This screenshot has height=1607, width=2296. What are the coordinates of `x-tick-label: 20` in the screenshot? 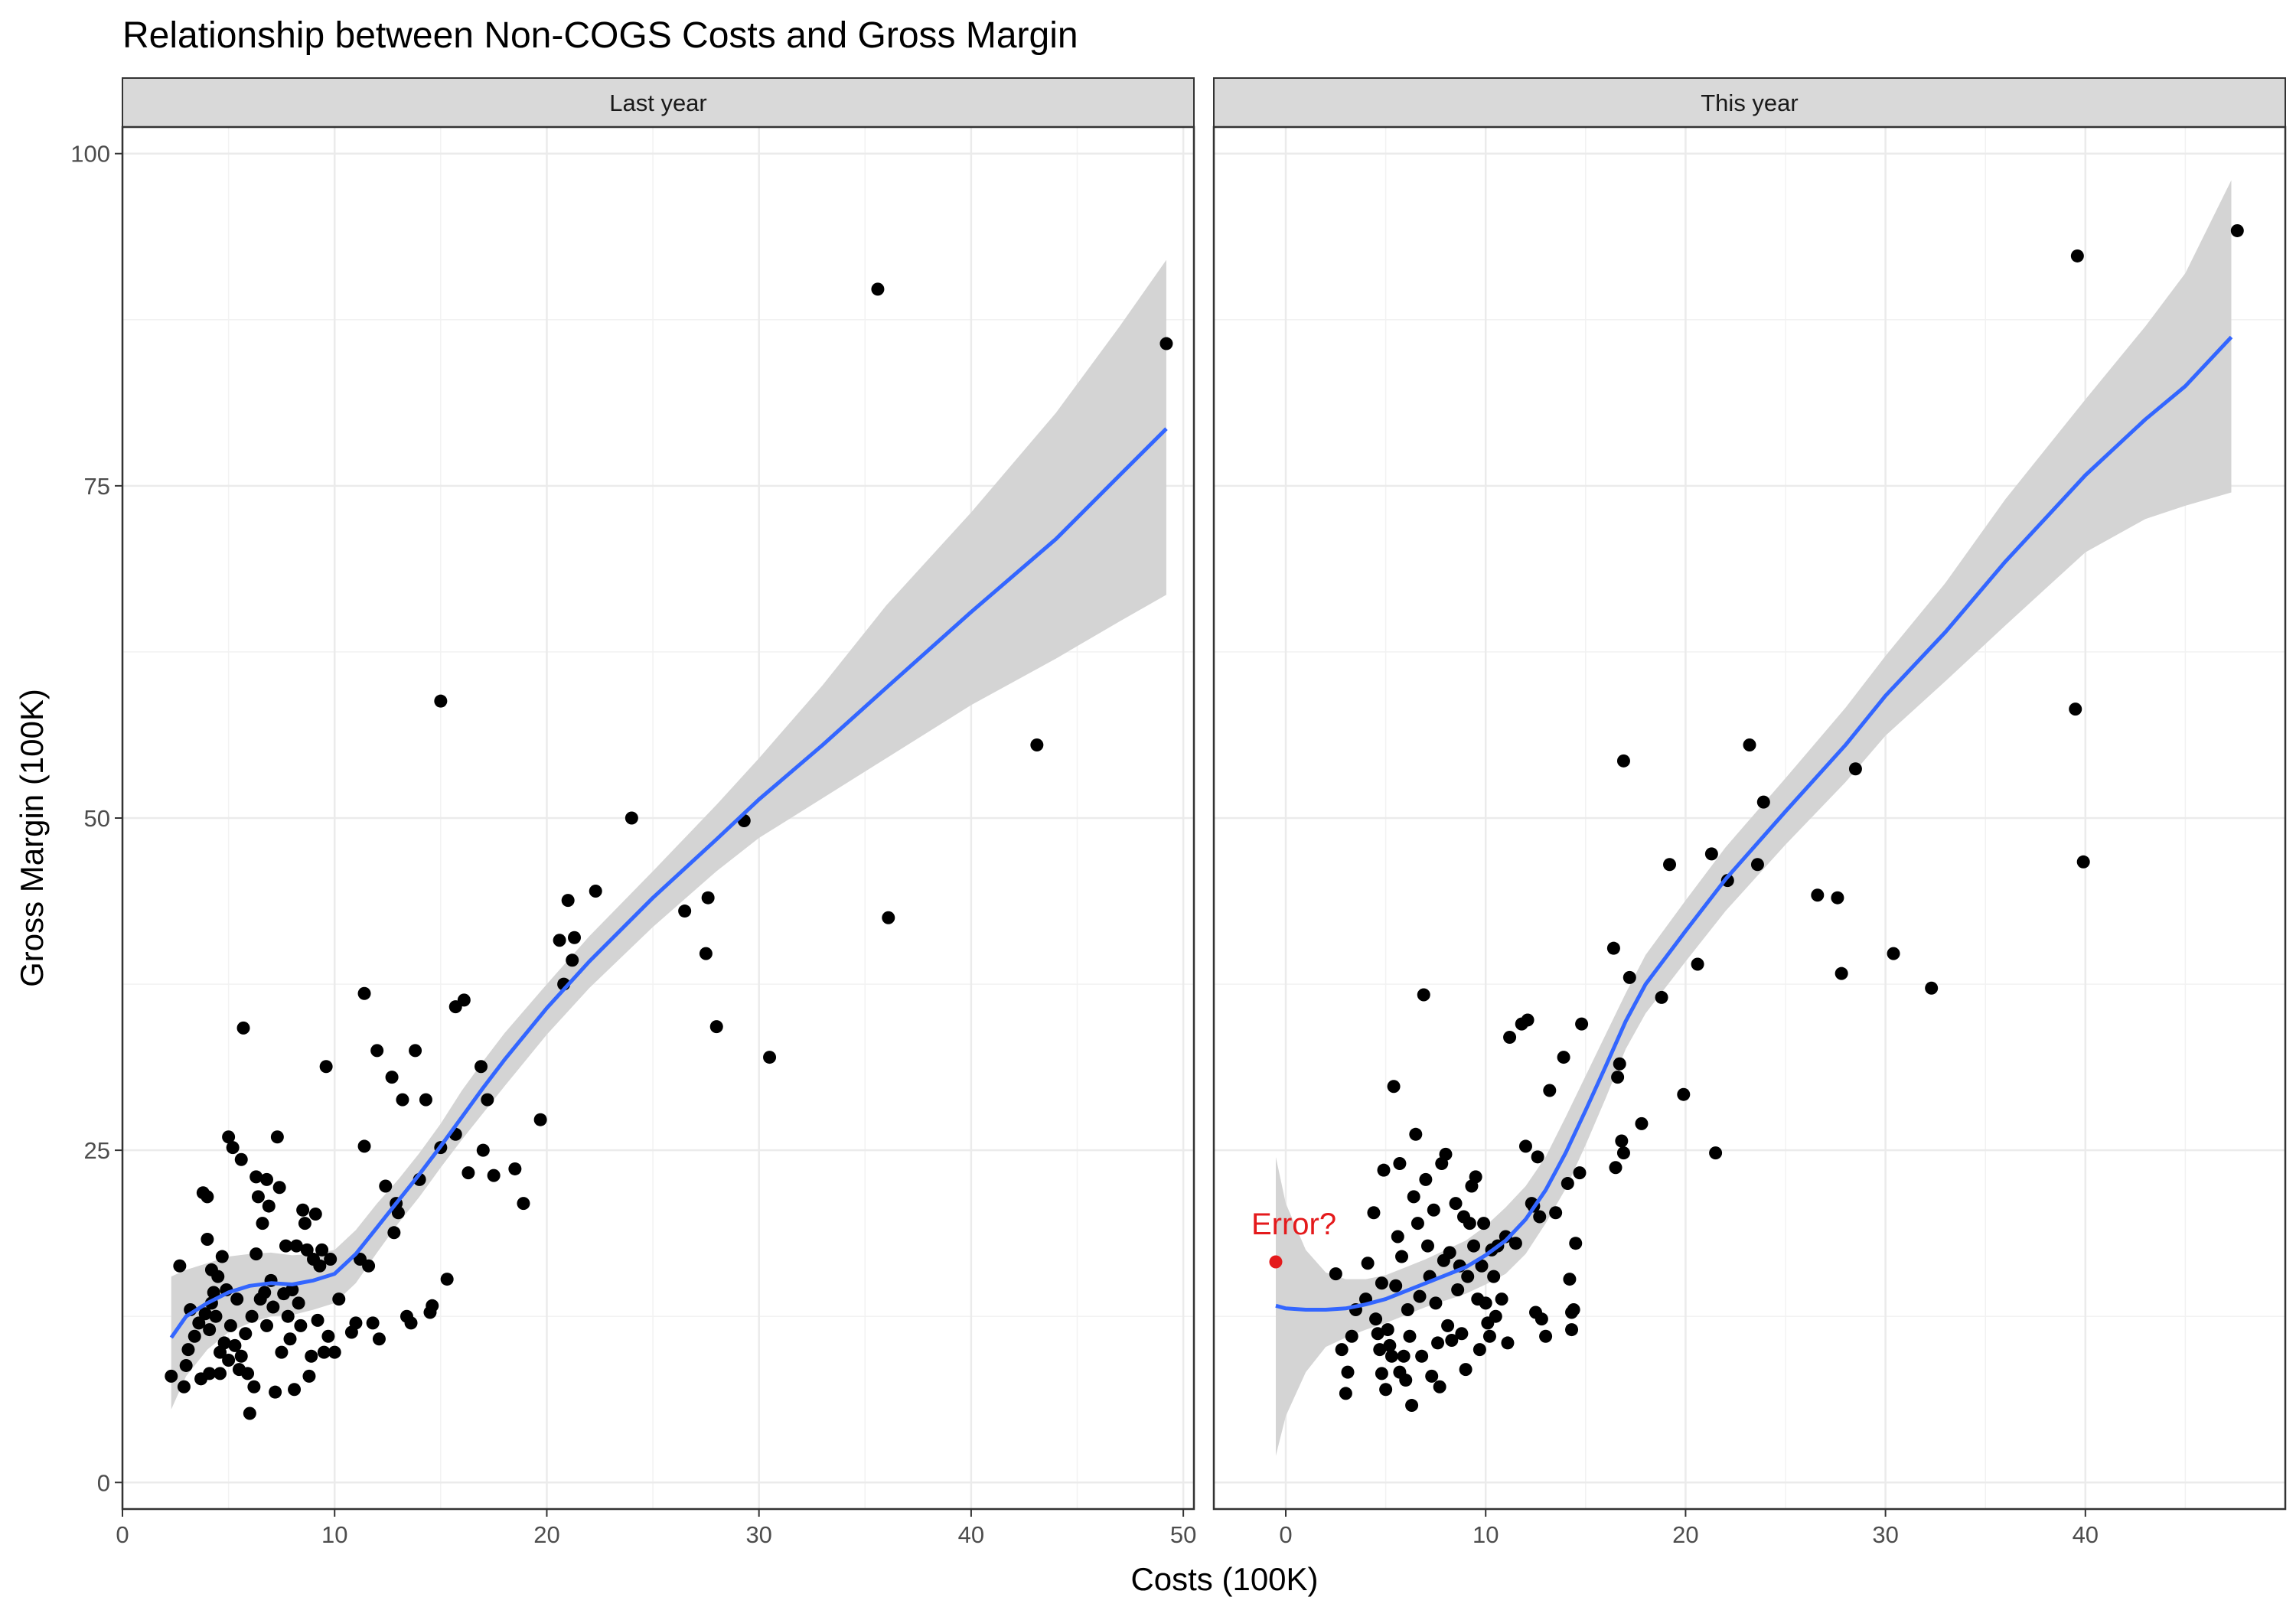 It's located at (546, 1535).